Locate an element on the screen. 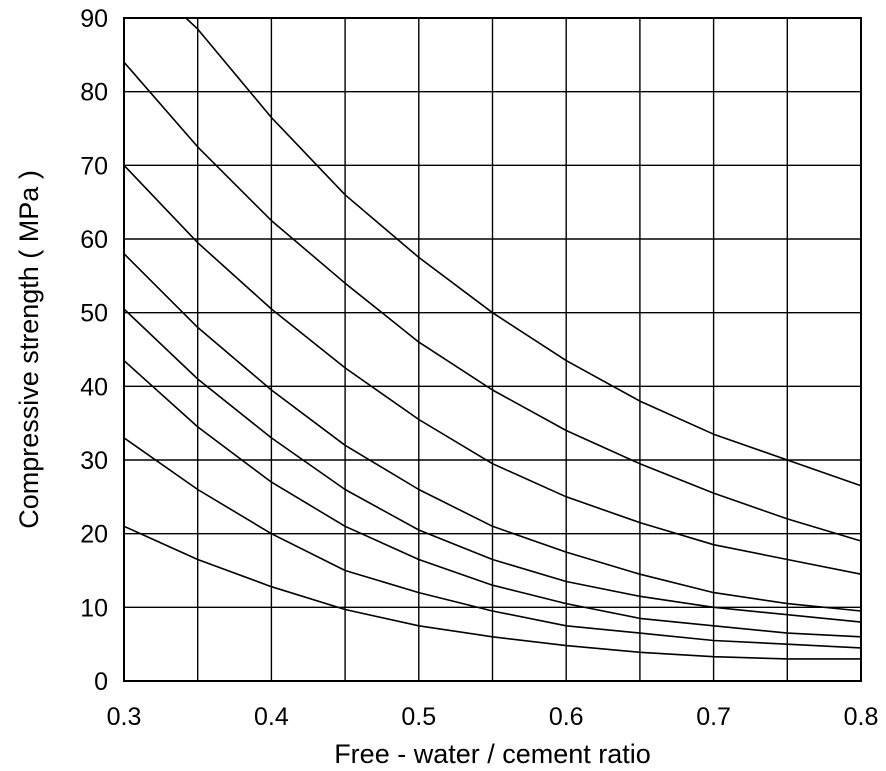 This screenshot has height=771, width=886. y-axis-tick-labels: 0 10 20 30 40 50 60 70 80 90 is located at coordinates (94, 350).